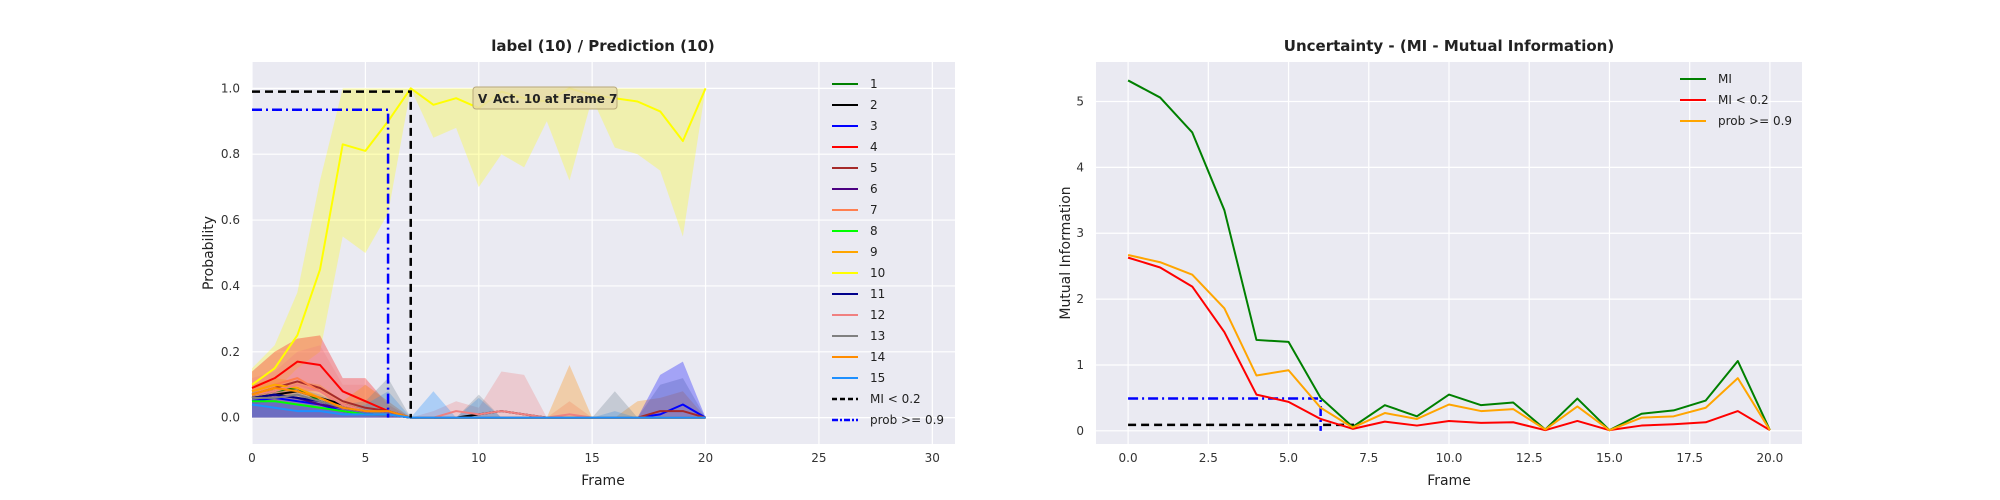  Describe the element at coordinates (1080, 167) in the screenshot. I see `y-tick-label: 4` at that location.